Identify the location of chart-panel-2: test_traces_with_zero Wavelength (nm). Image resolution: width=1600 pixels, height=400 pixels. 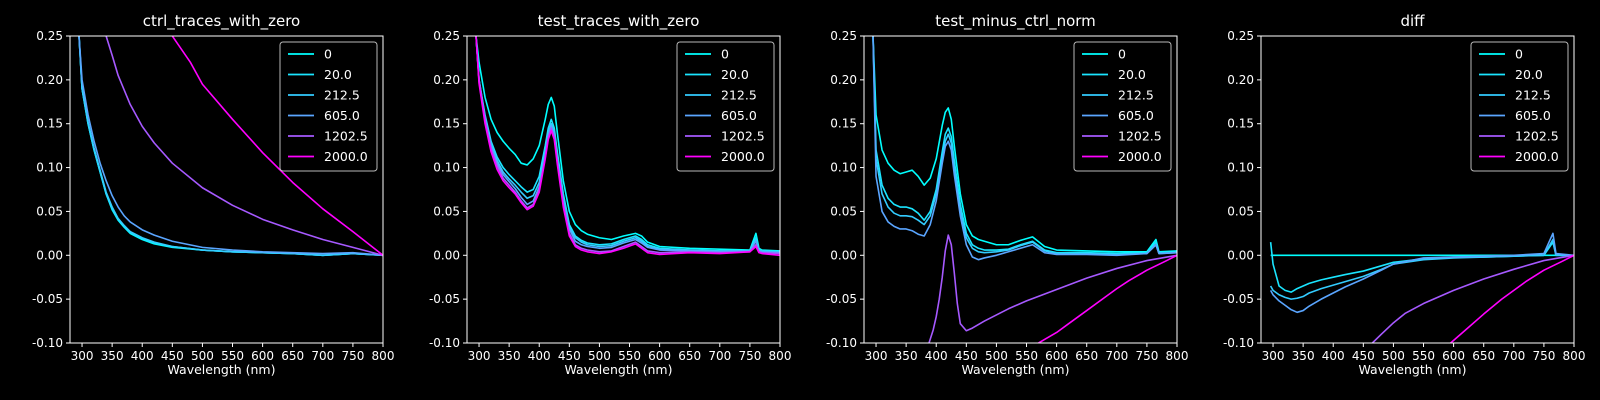
(619, 194).